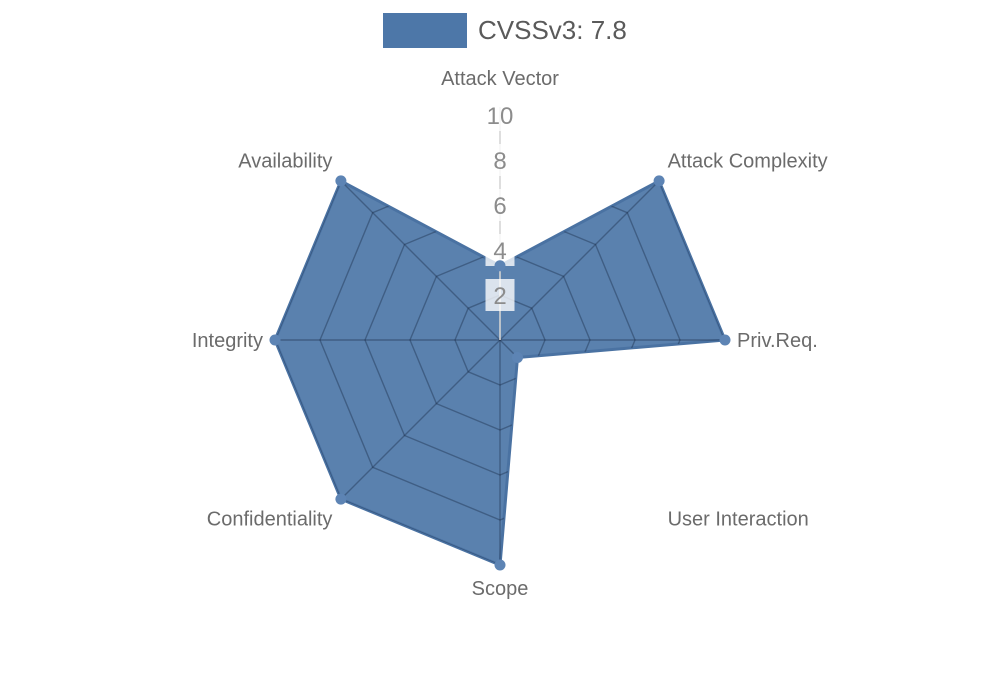 The image size is (1000, 700). Describe the element at coordinates (748, 161) in the screenshot. I see `axis-label-attack-complexity: Attack Complexity` at that location.